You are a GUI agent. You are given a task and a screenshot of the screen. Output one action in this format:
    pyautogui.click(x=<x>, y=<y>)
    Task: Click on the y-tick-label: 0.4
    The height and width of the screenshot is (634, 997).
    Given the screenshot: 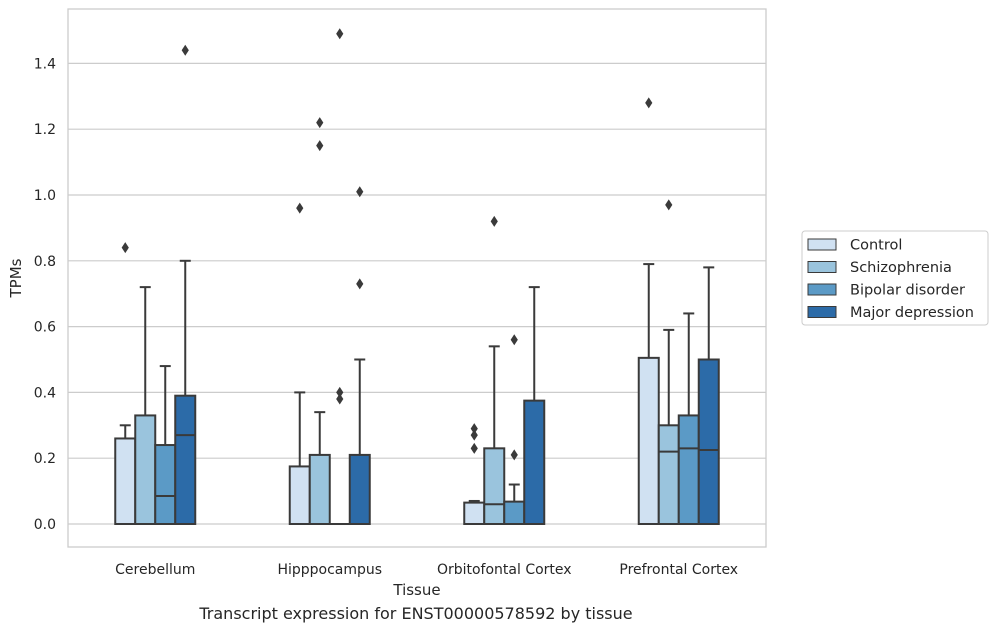 What is the action you would take?
    pyautogui.click(x=45, y=393)
    